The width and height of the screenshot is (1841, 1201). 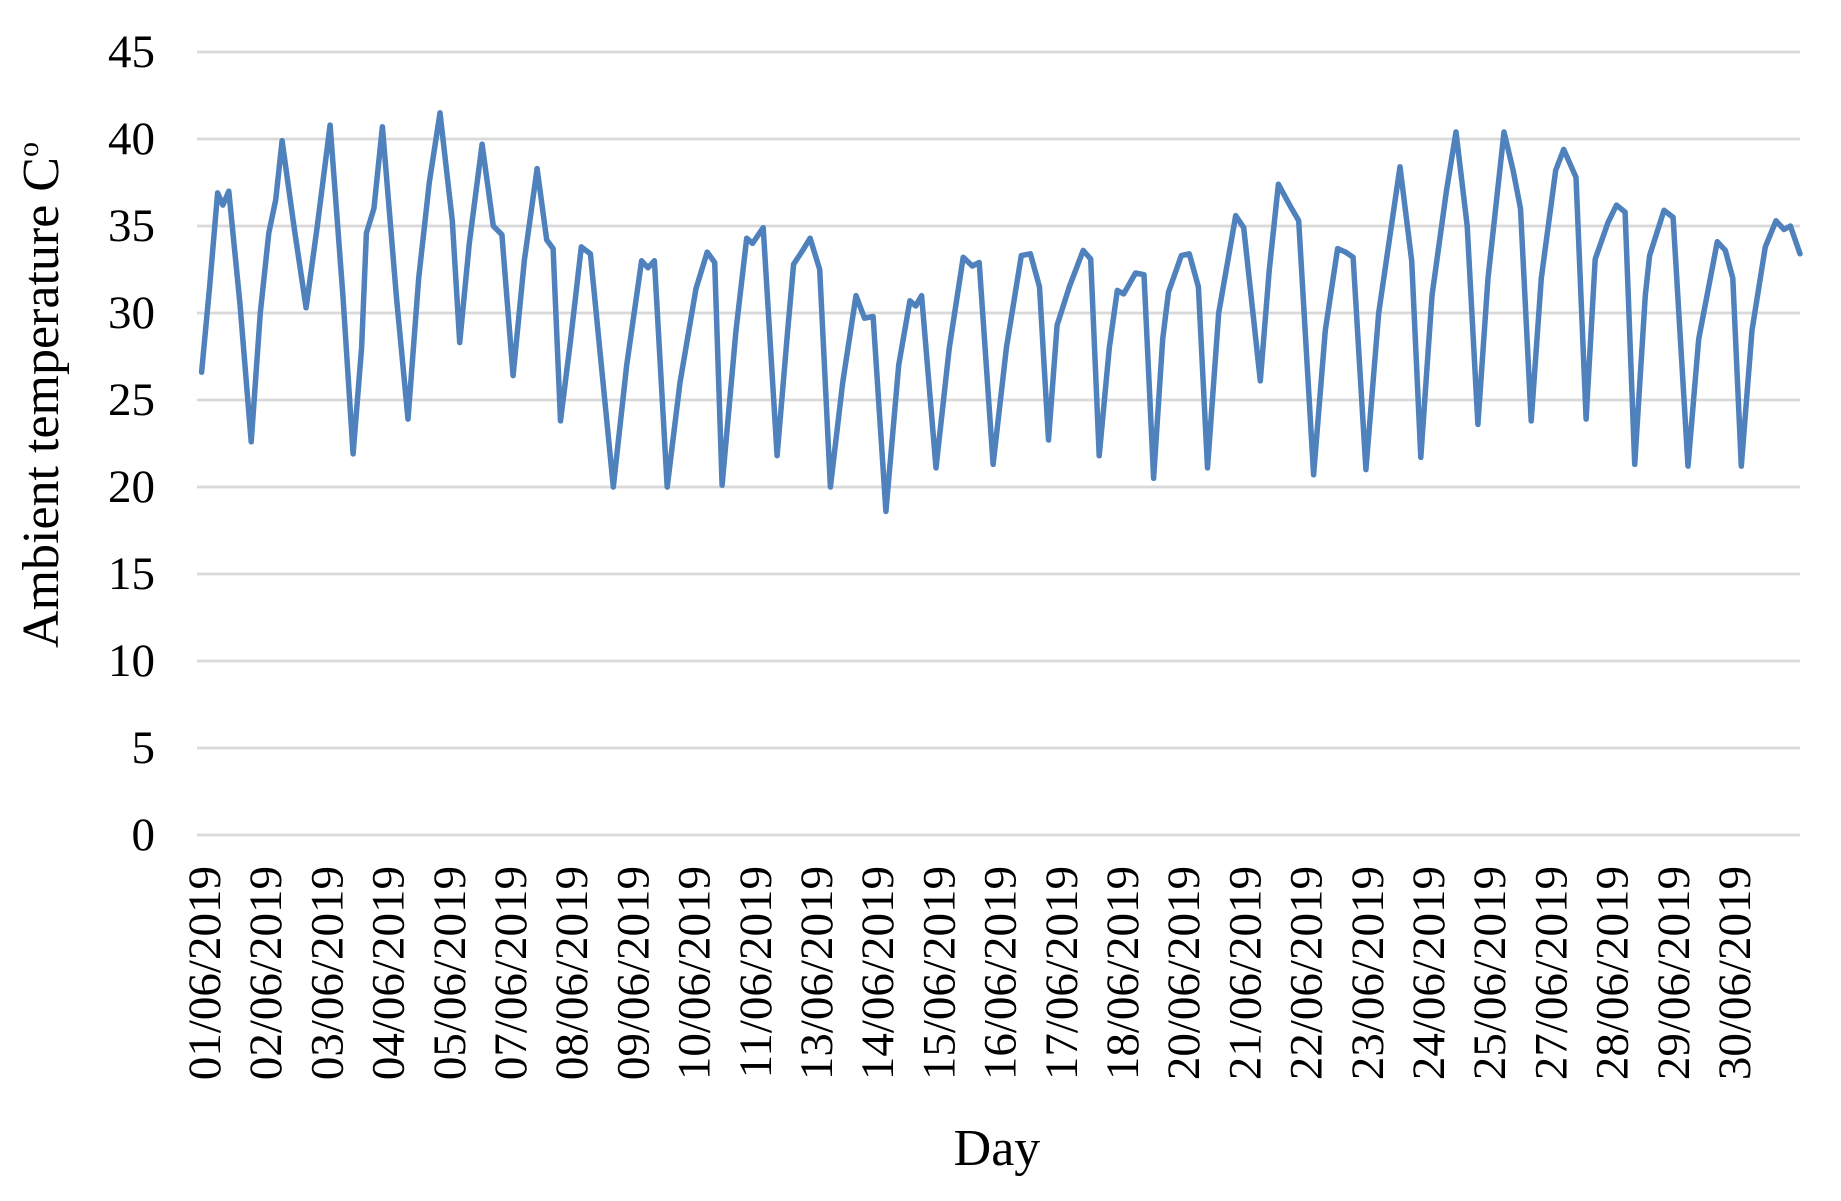 What do you see at coordinates (939, 973) in the screenshot?
I see `x-tick-label: 15/06/2019` at bounding box center [939, 973].